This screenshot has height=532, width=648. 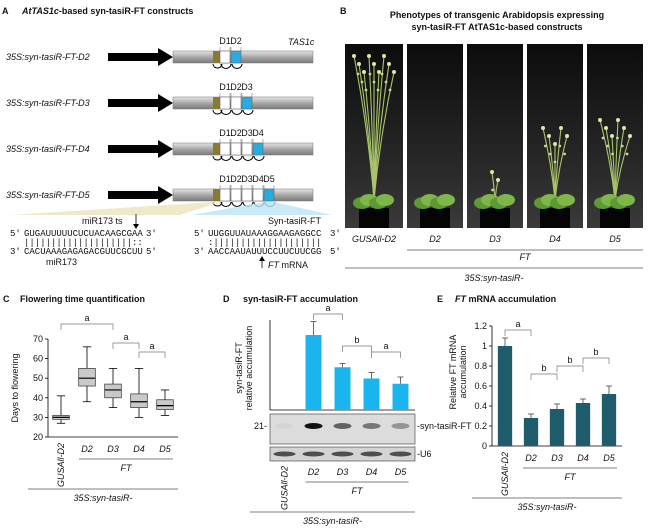 What do you see at coordinates (569, 360) in the screenshot?
I see `significance-letter: b` at bounding box center [569, 360].